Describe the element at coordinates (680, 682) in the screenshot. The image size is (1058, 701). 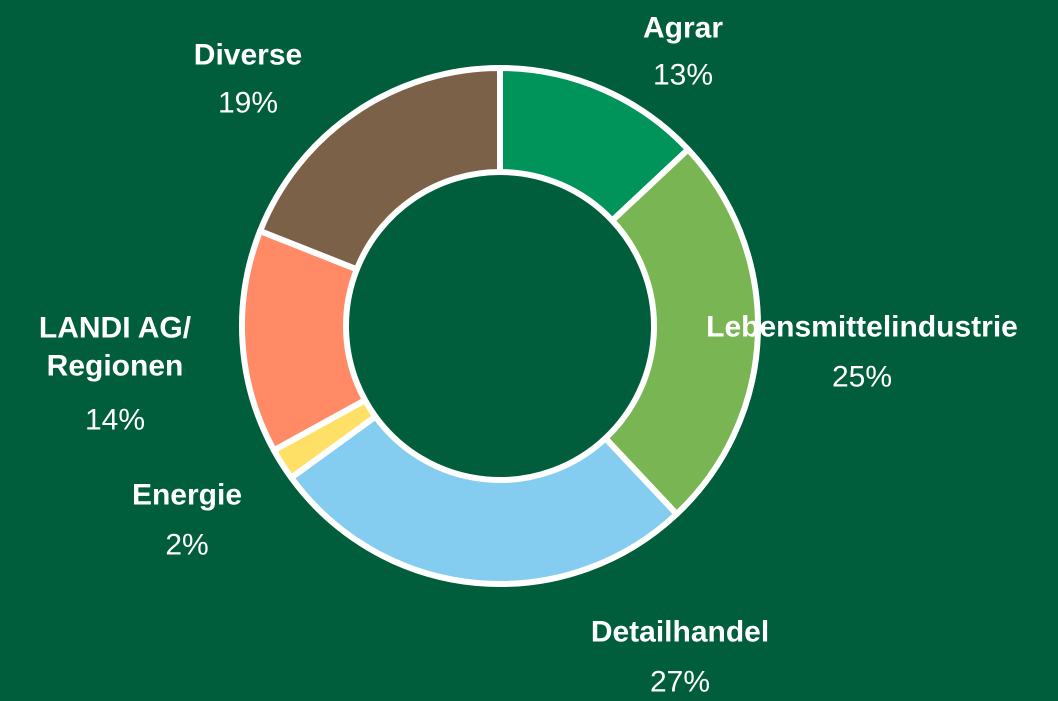
I see `value-label: 27%` at that location.